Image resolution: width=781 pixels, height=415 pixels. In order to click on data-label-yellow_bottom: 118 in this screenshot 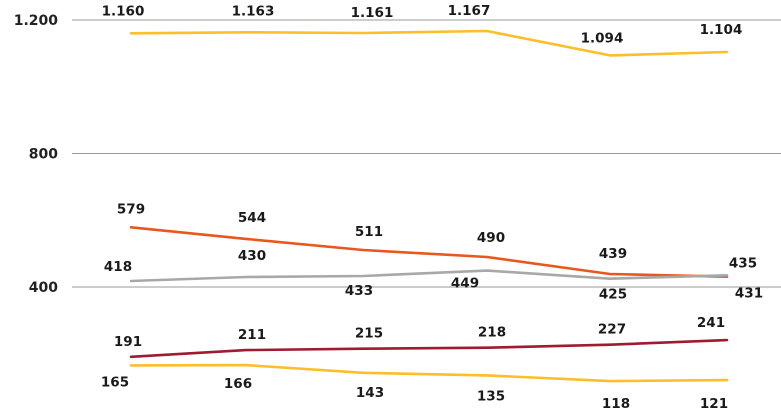, I will do `click(616, 404)`.